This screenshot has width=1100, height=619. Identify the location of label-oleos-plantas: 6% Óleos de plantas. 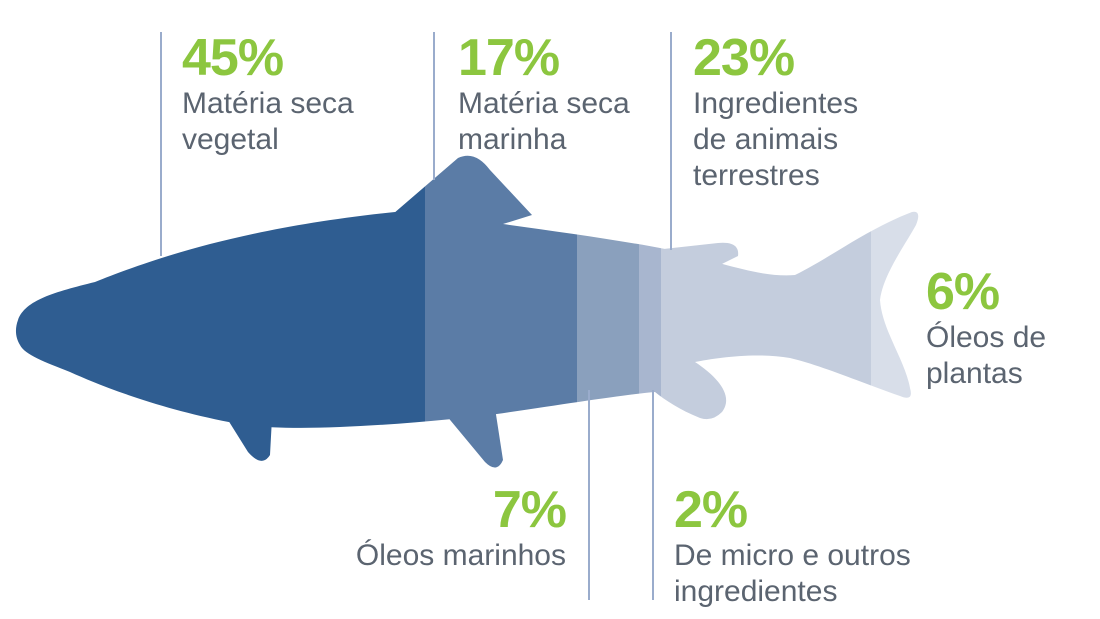
(986, 329).